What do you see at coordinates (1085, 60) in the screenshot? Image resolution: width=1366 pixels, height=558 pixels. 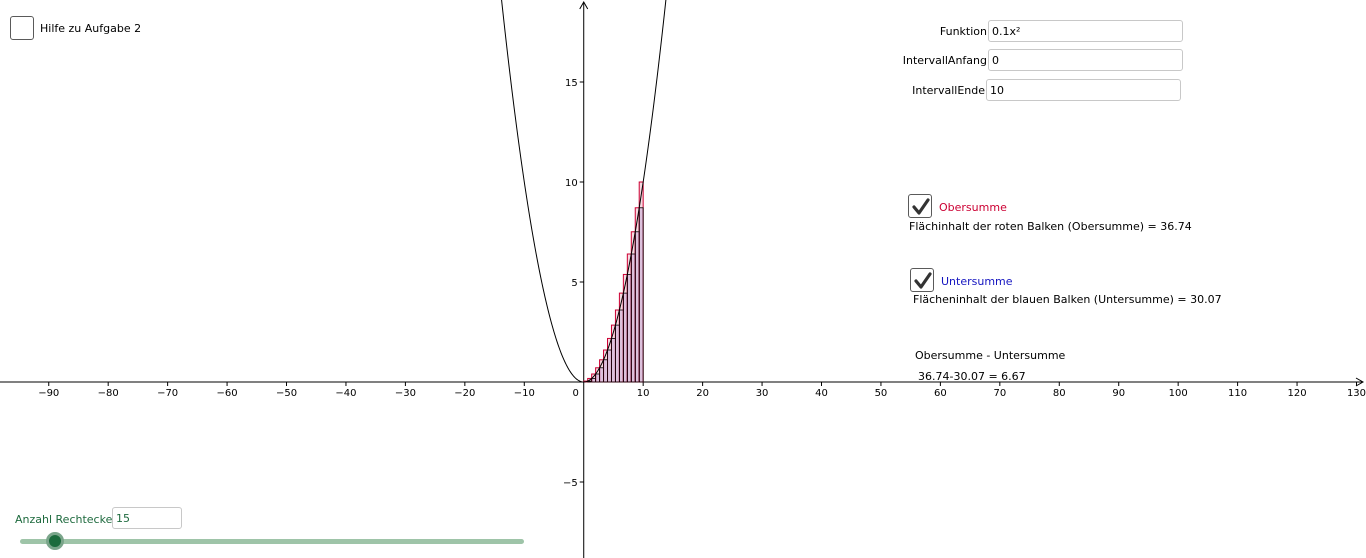 I see `intervall-anfang-input` at bounding box center [1085, 60].